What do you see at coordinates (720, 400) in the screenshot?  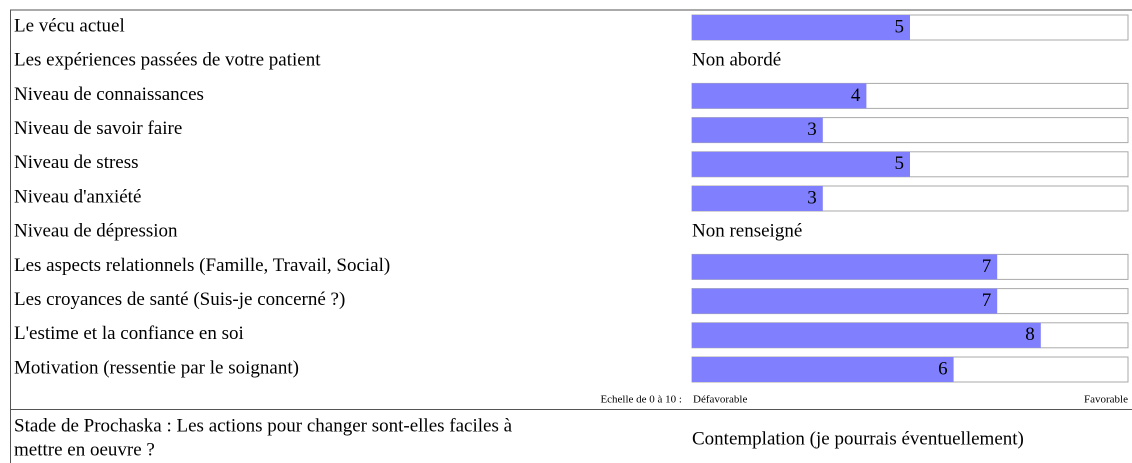 I see `scale-low: Défavorable` at bounding box center [720, 400].